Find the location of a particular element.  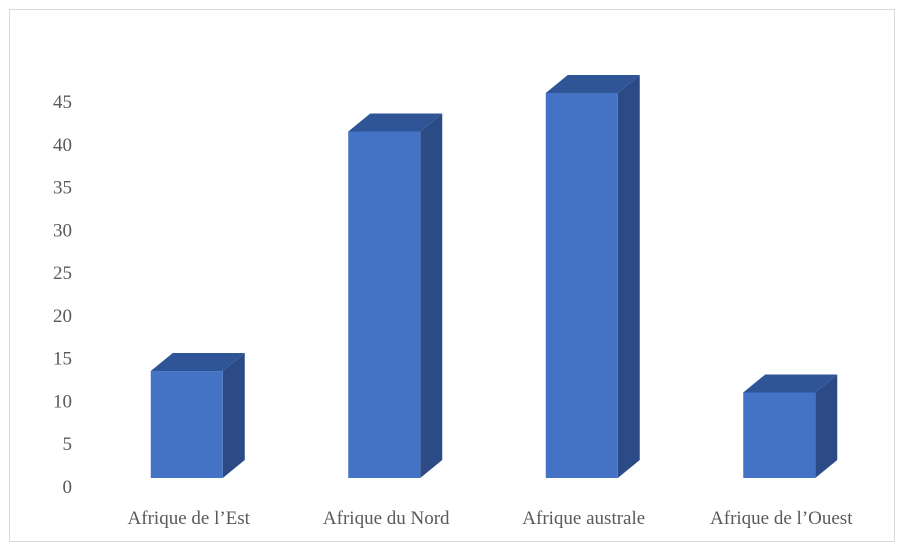

y-tick-label: 30 is located at coordinates (62, 230).